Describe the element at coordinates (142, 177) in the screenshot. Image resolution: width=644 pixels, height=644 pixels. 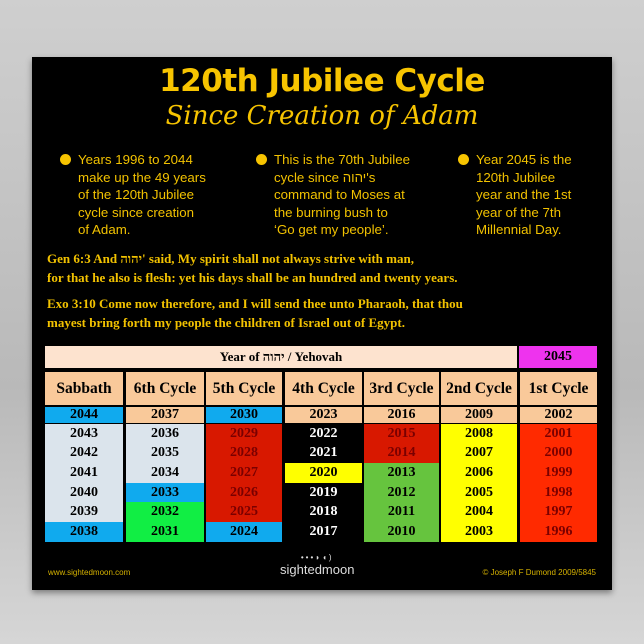
I see `bullet-line: make up the 49 years` at that location.